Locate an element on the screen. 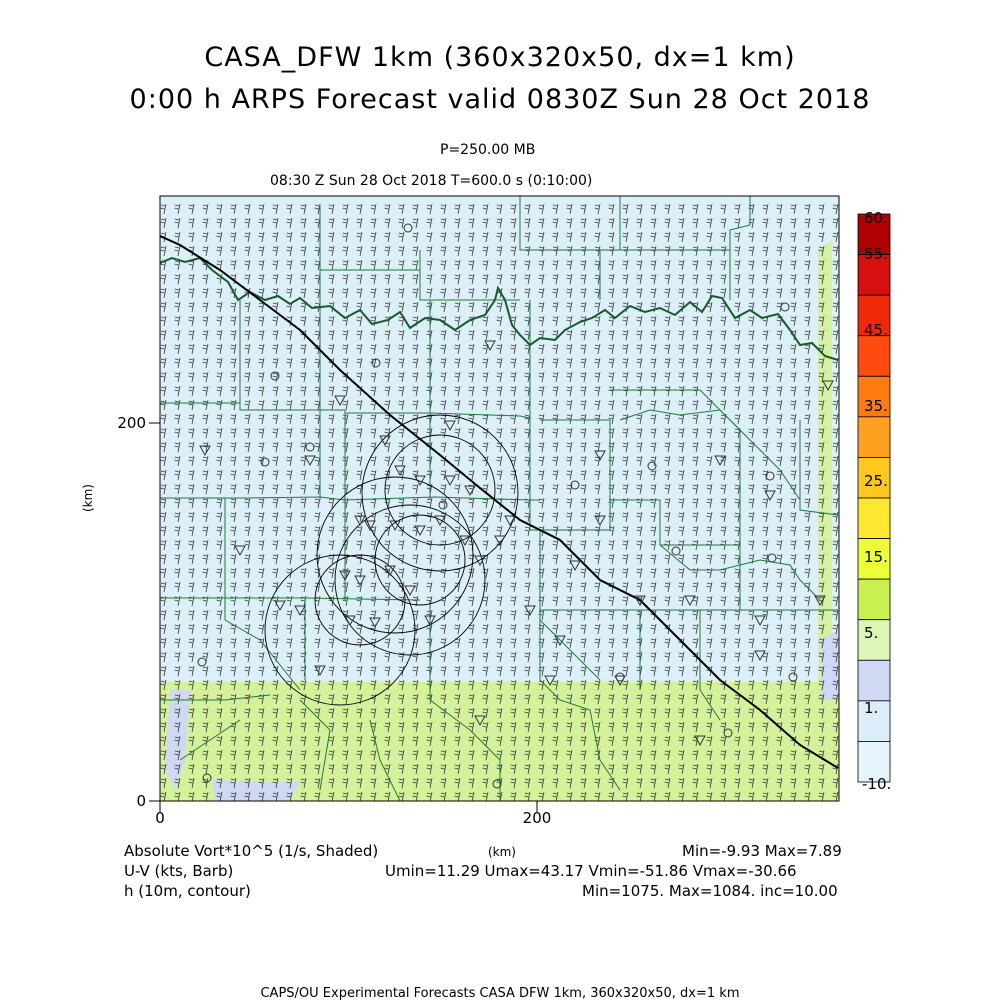 The image size is (1000, 1001). colorbar-label-55: 55. is located at coordinates (876, 254).